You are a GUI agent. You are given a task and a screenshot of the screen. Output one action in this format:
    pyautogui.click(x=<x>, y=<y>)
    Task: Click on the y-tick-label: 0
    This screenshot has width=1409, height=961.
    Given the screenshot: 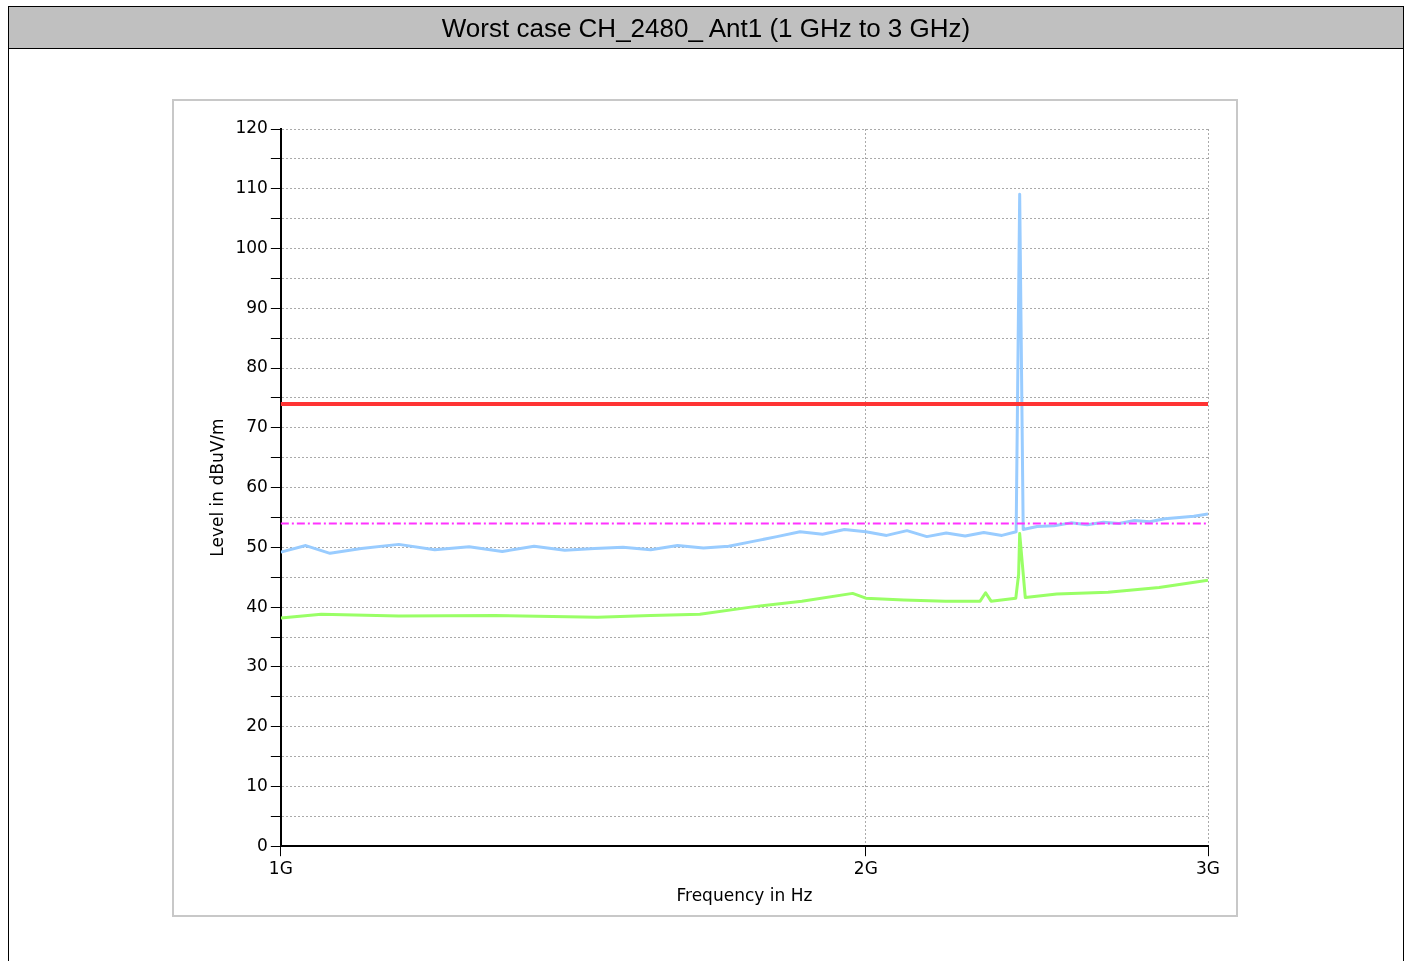 What is the action you would take?
    pyautogui.click(x=262, y=844)
    